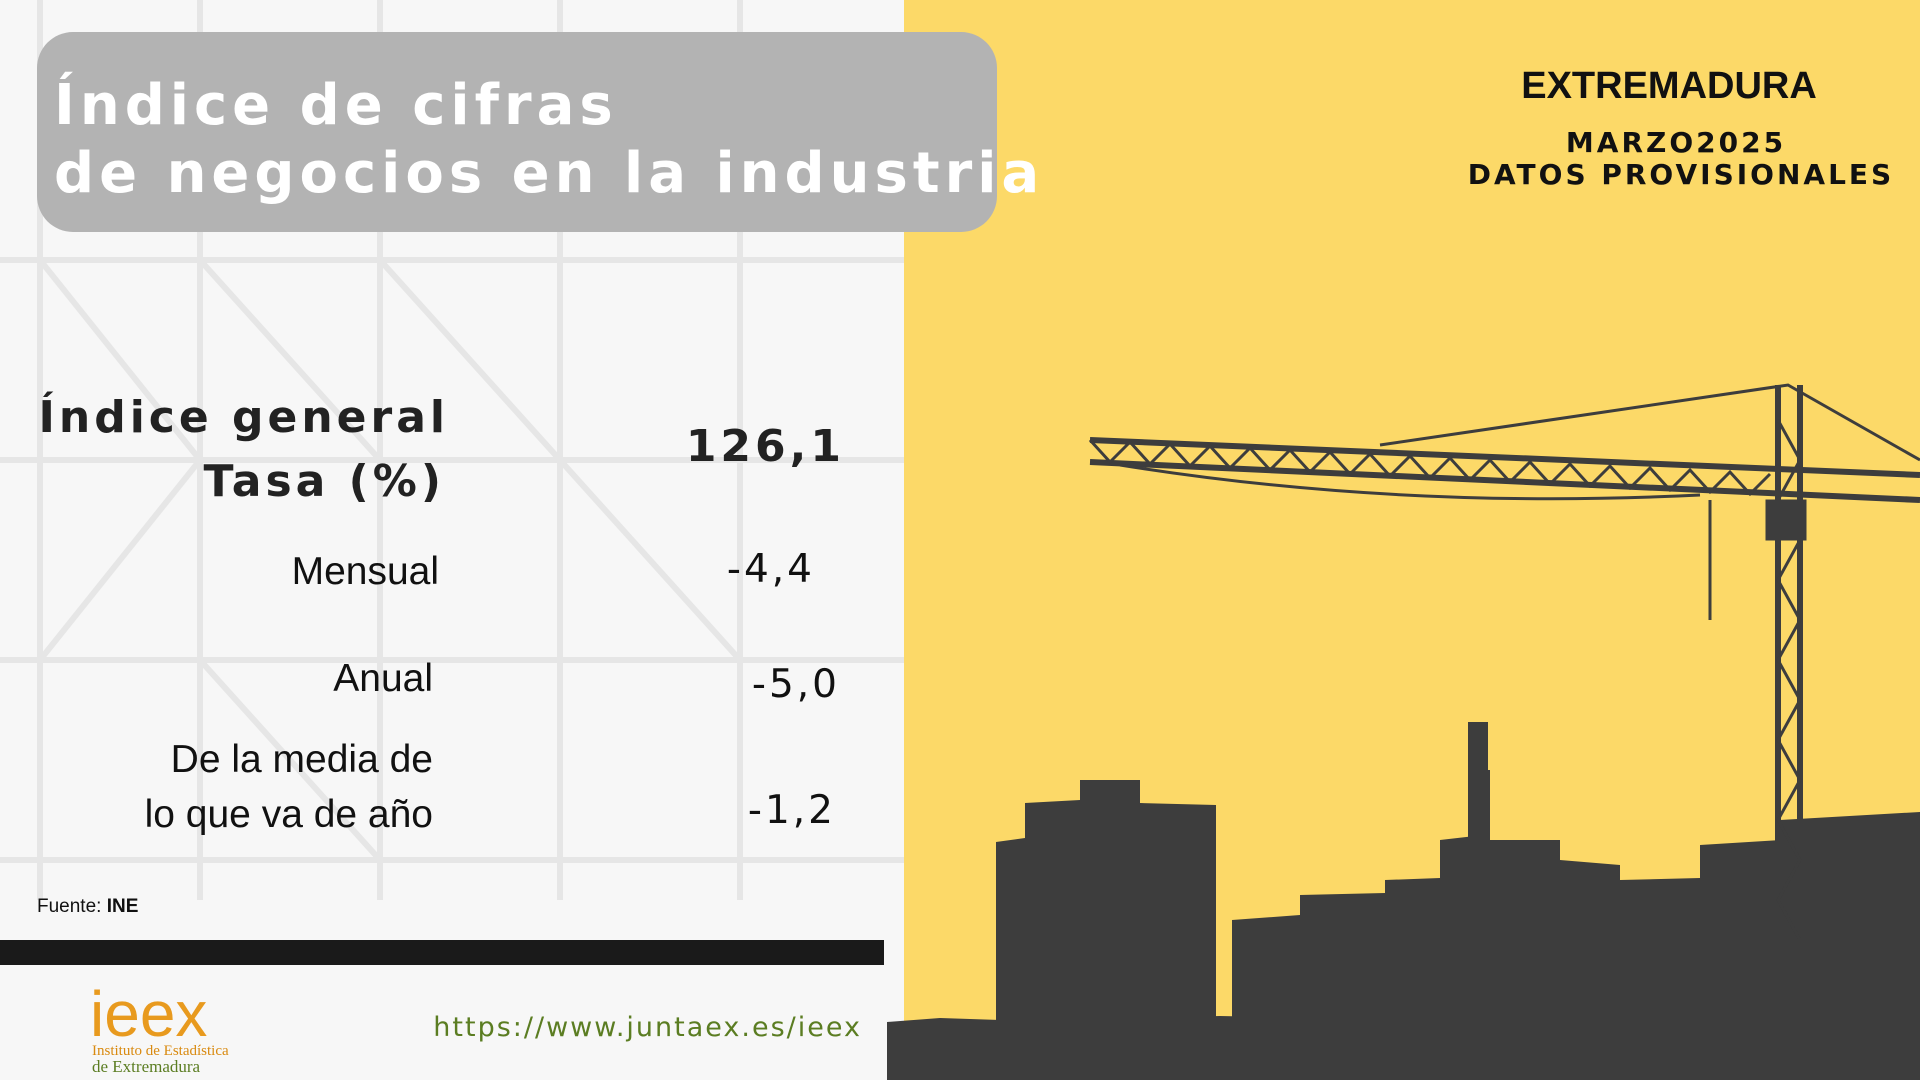  Describe the element at coordinates (69, 906) in the screenshot. I see `source-label: Fuente:` at that location.